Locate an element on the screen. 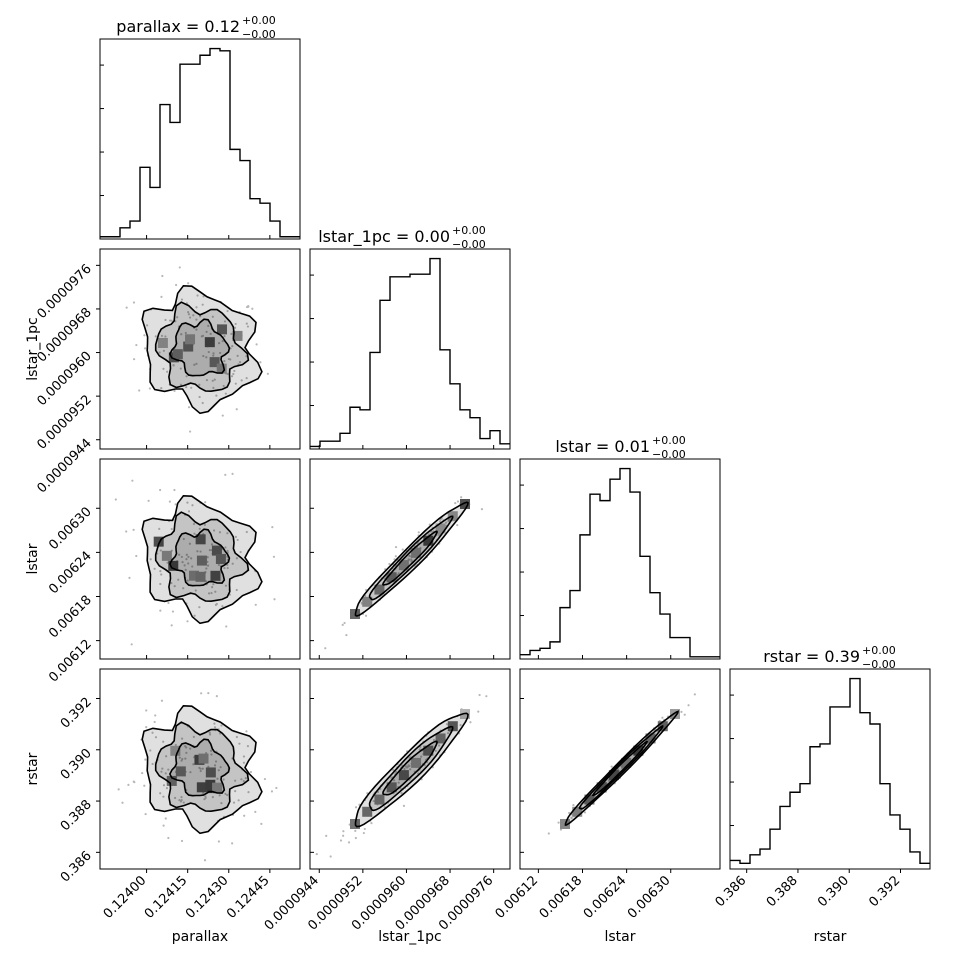  panel-lstar-vs-lstar_1pc is located at coordinates (410, 559).